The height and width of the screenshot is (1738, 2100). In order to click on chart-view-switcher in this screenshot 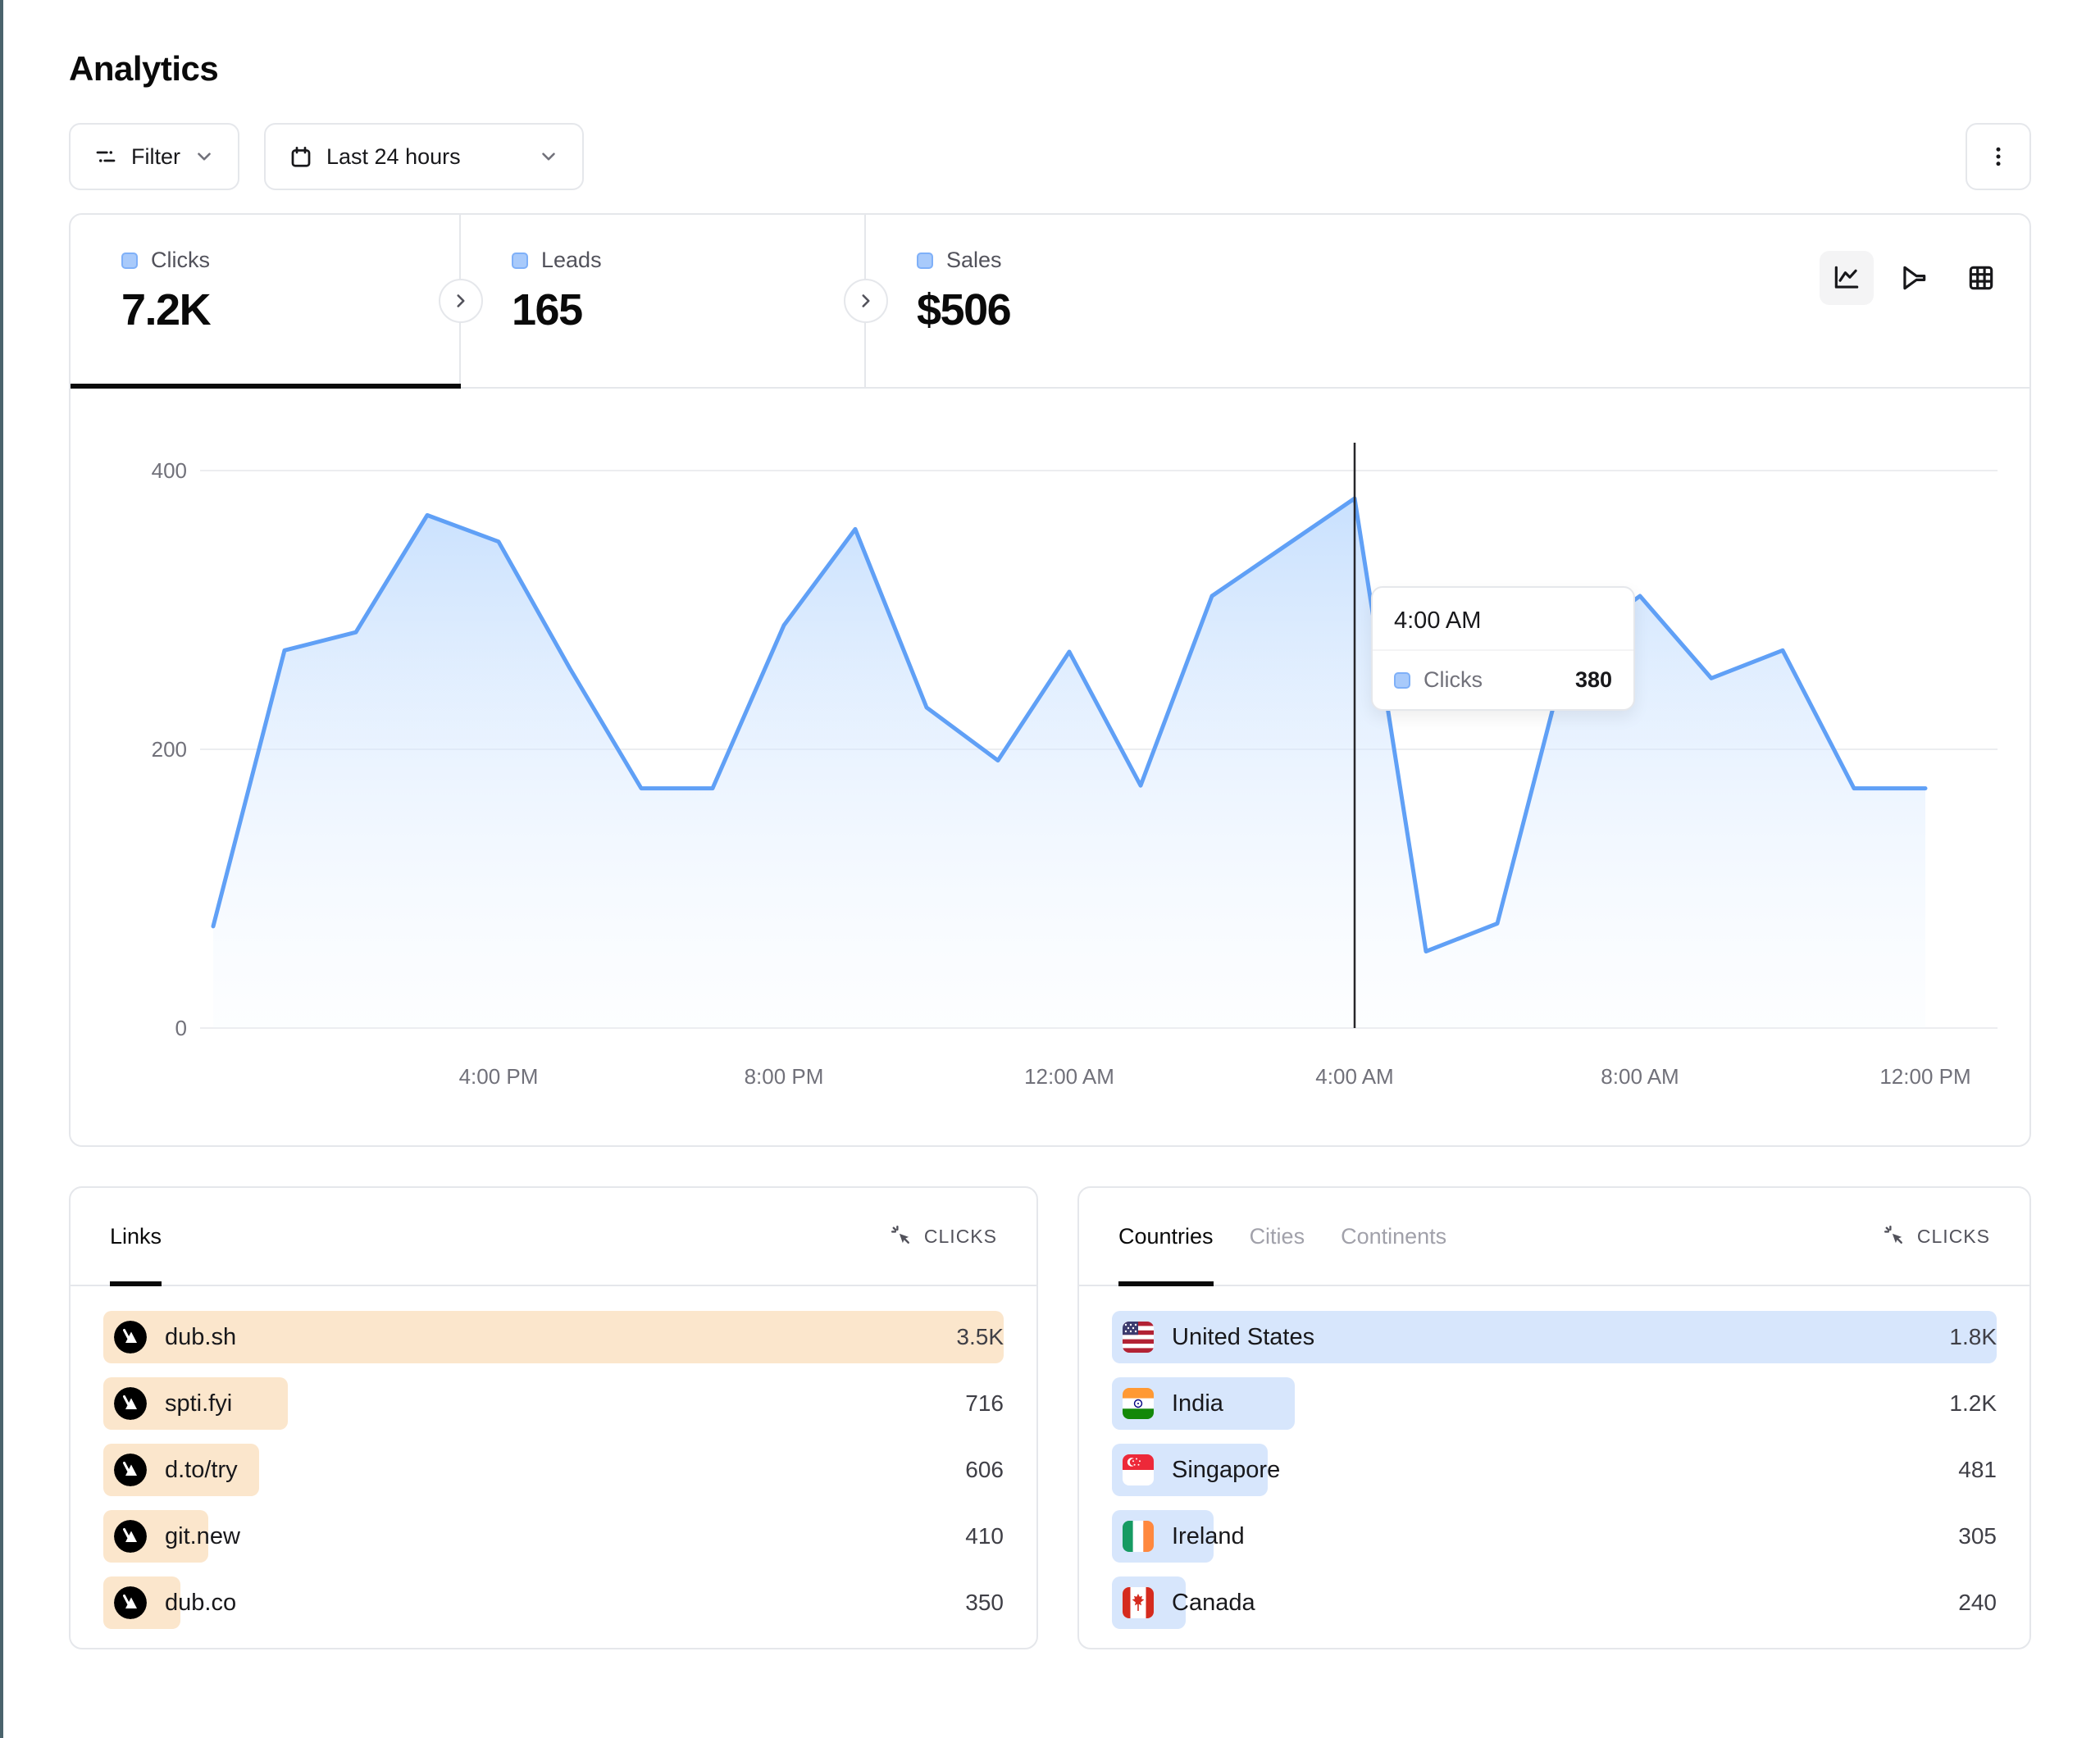, I will do `click(1914, 278)`.